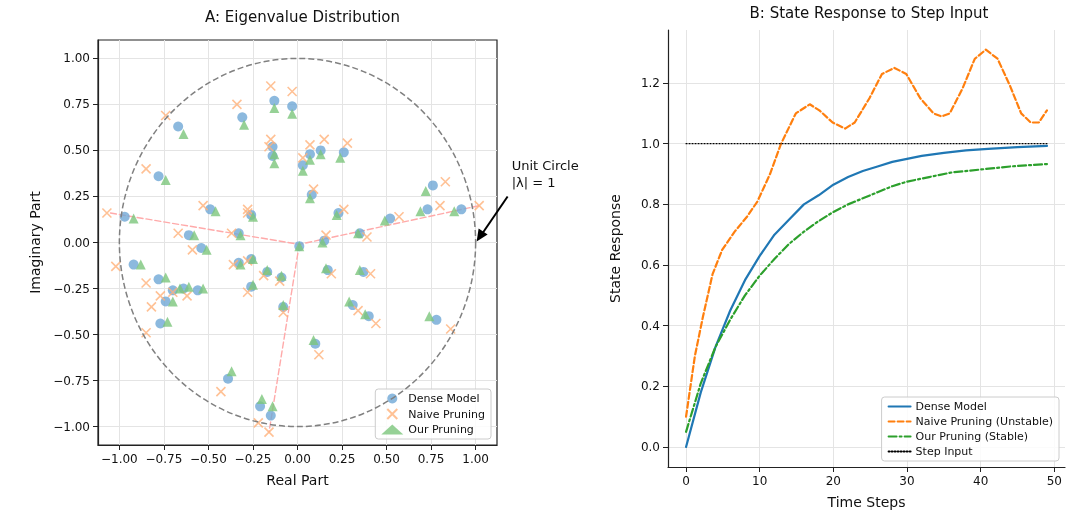 This screenshot has height=519, width=1070. Describe the element at coordinates (615, 248) in the screenshot. I see `y-axis-title: State Response` at that location.